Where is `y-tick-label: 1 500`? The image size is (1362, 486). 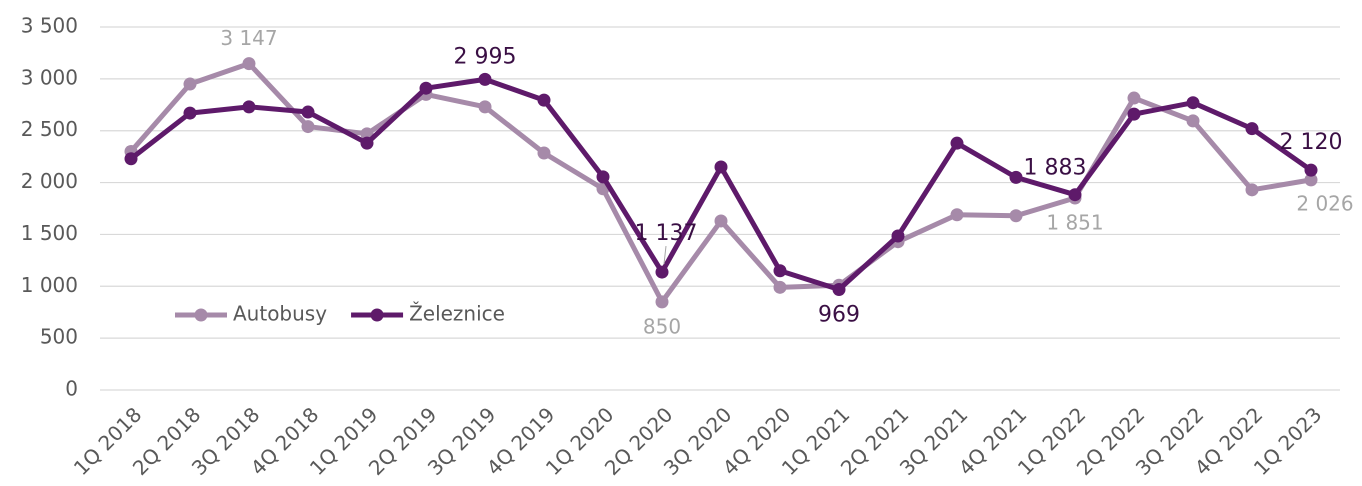
y-tick-label: 1 500 is located at coordinates (49, 233).